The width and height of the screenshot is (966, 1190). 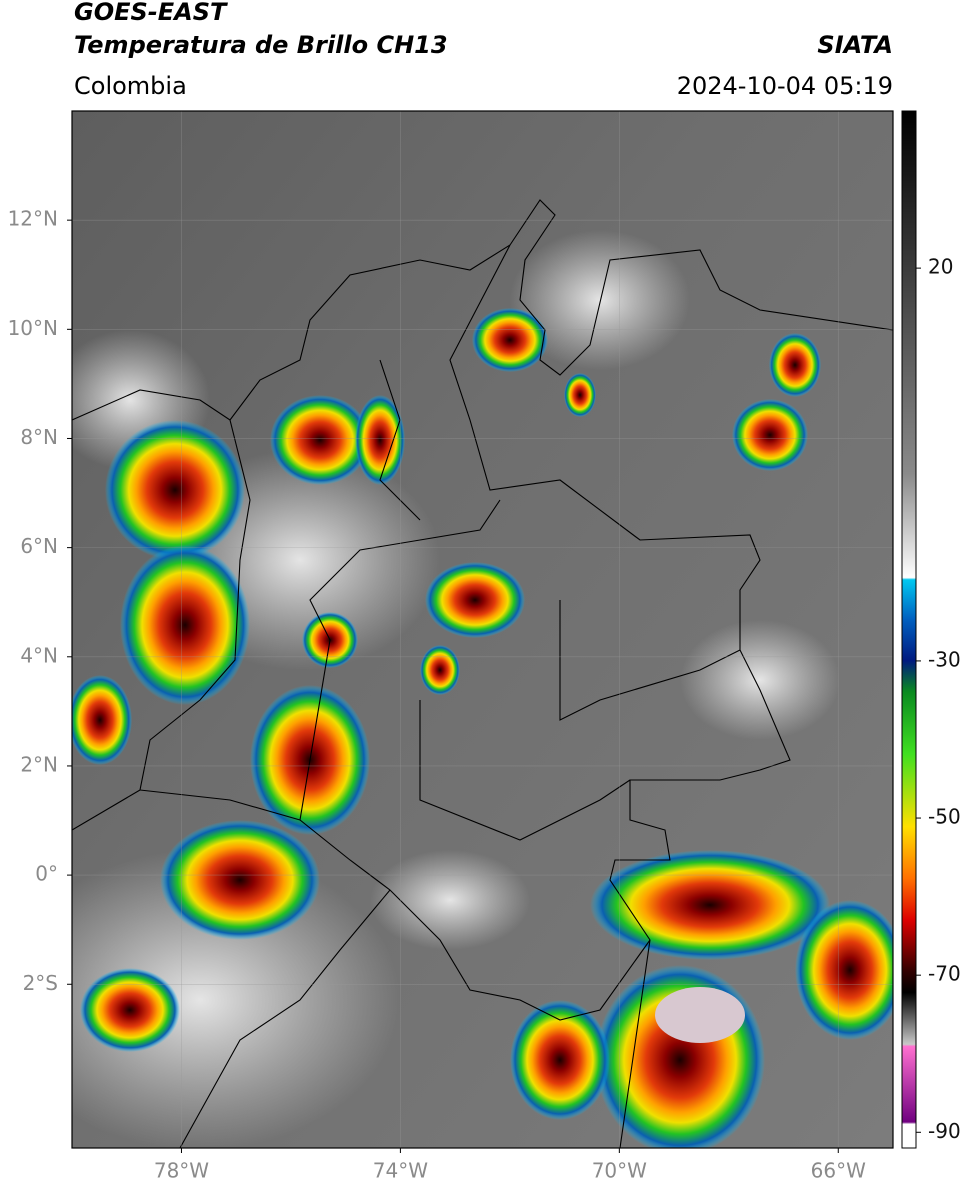 I want to click on y-tick-label: 10°N, so click(x=33, y=328).